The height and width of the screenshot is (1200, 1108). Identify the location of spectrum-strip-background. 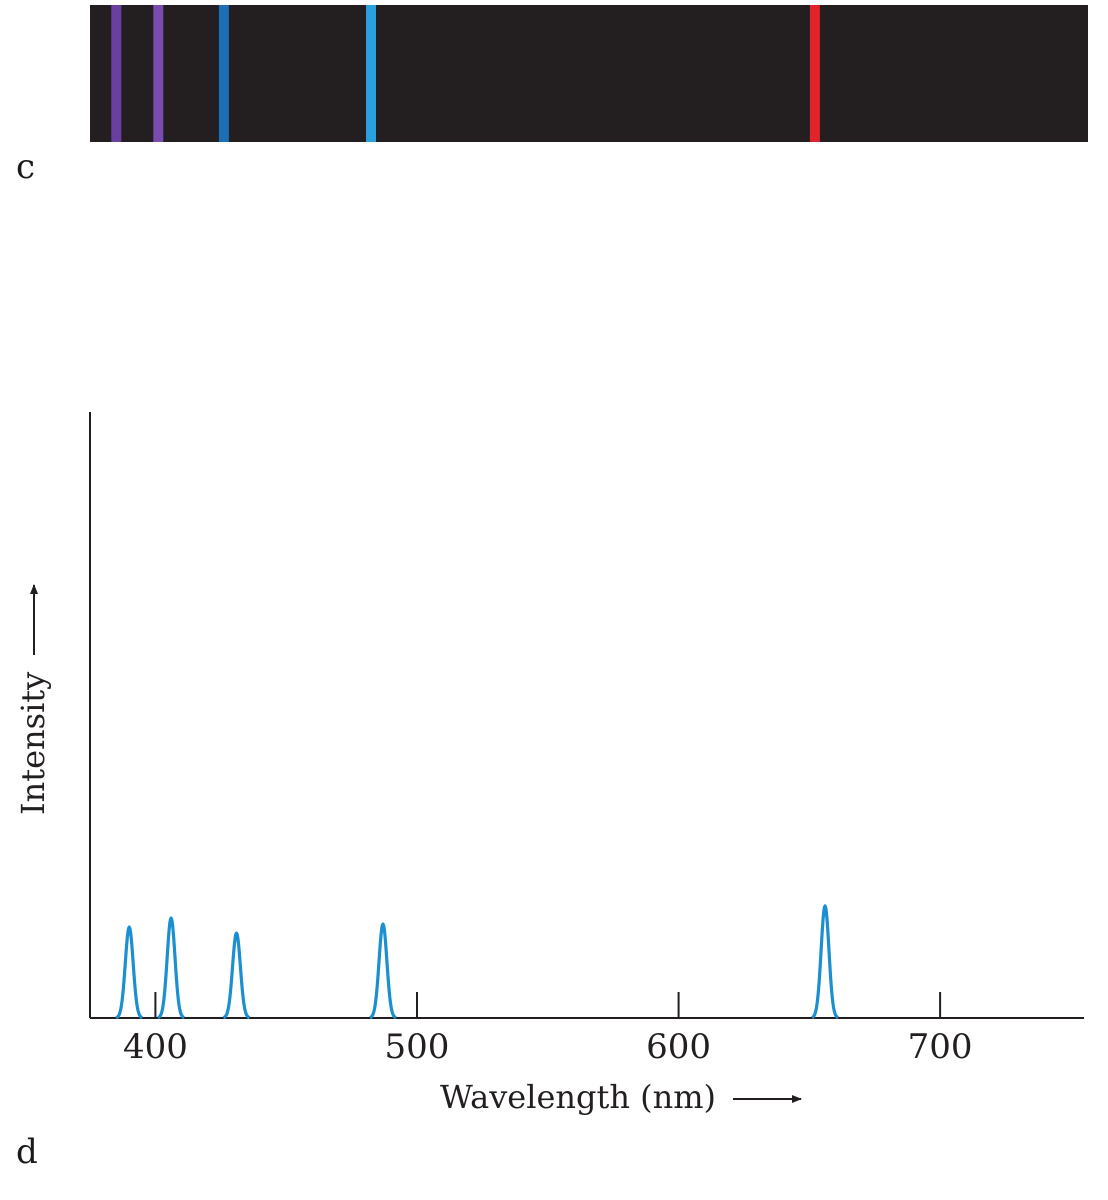
(589, 73).